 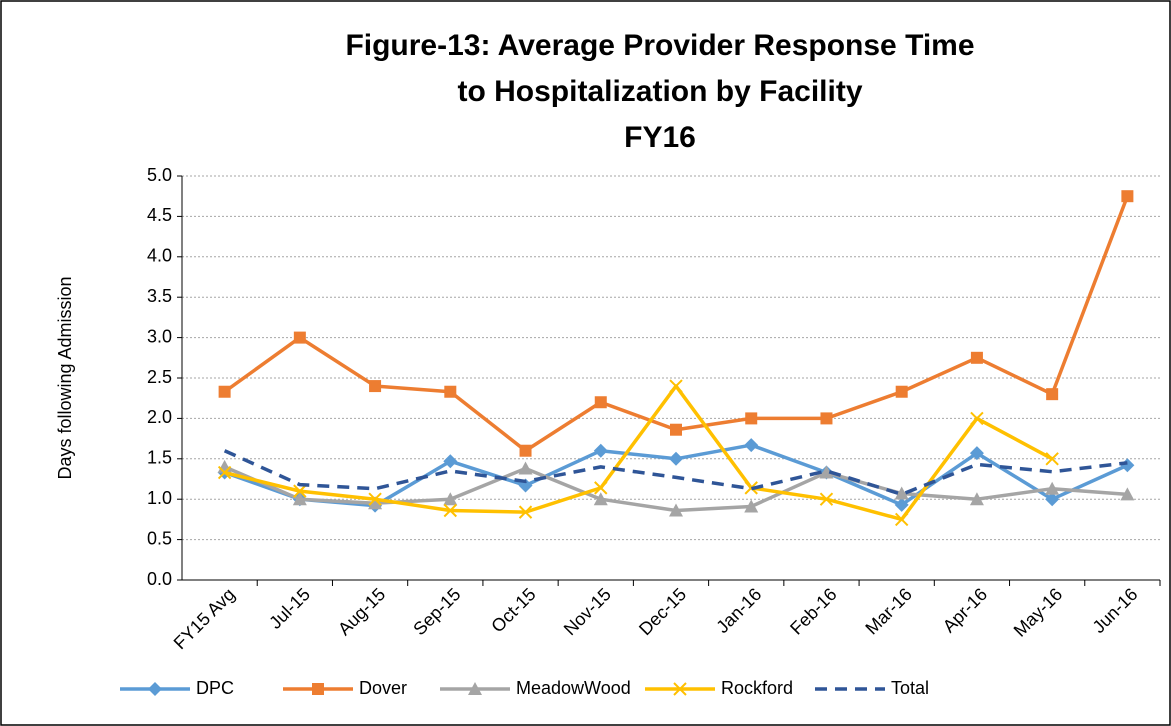 I want to click on y-tick-label: 5.0, so click(x=159, y=175).